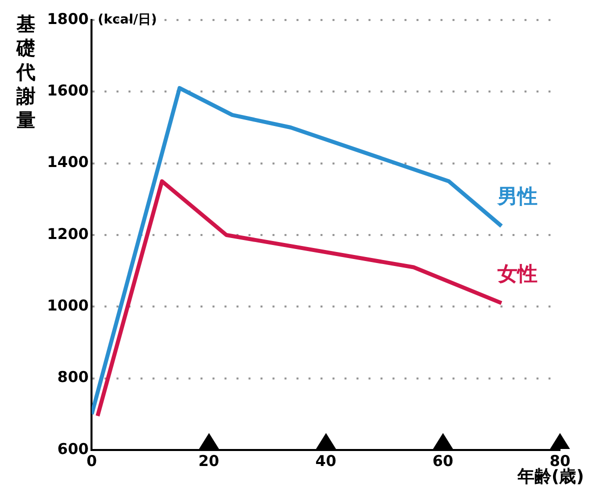 The image size is (596, 497). I want to click on annotation: (kcal/日), so click(127, 20).